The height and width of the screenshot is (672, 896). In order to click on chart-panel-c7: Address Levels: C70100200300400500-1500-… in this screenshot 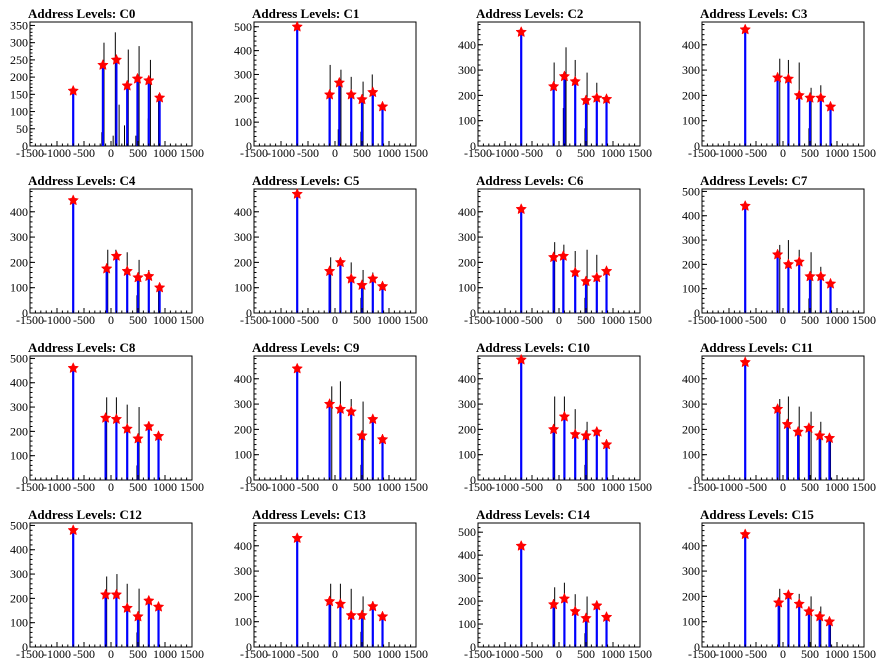, I will do `click(779, 250)`.